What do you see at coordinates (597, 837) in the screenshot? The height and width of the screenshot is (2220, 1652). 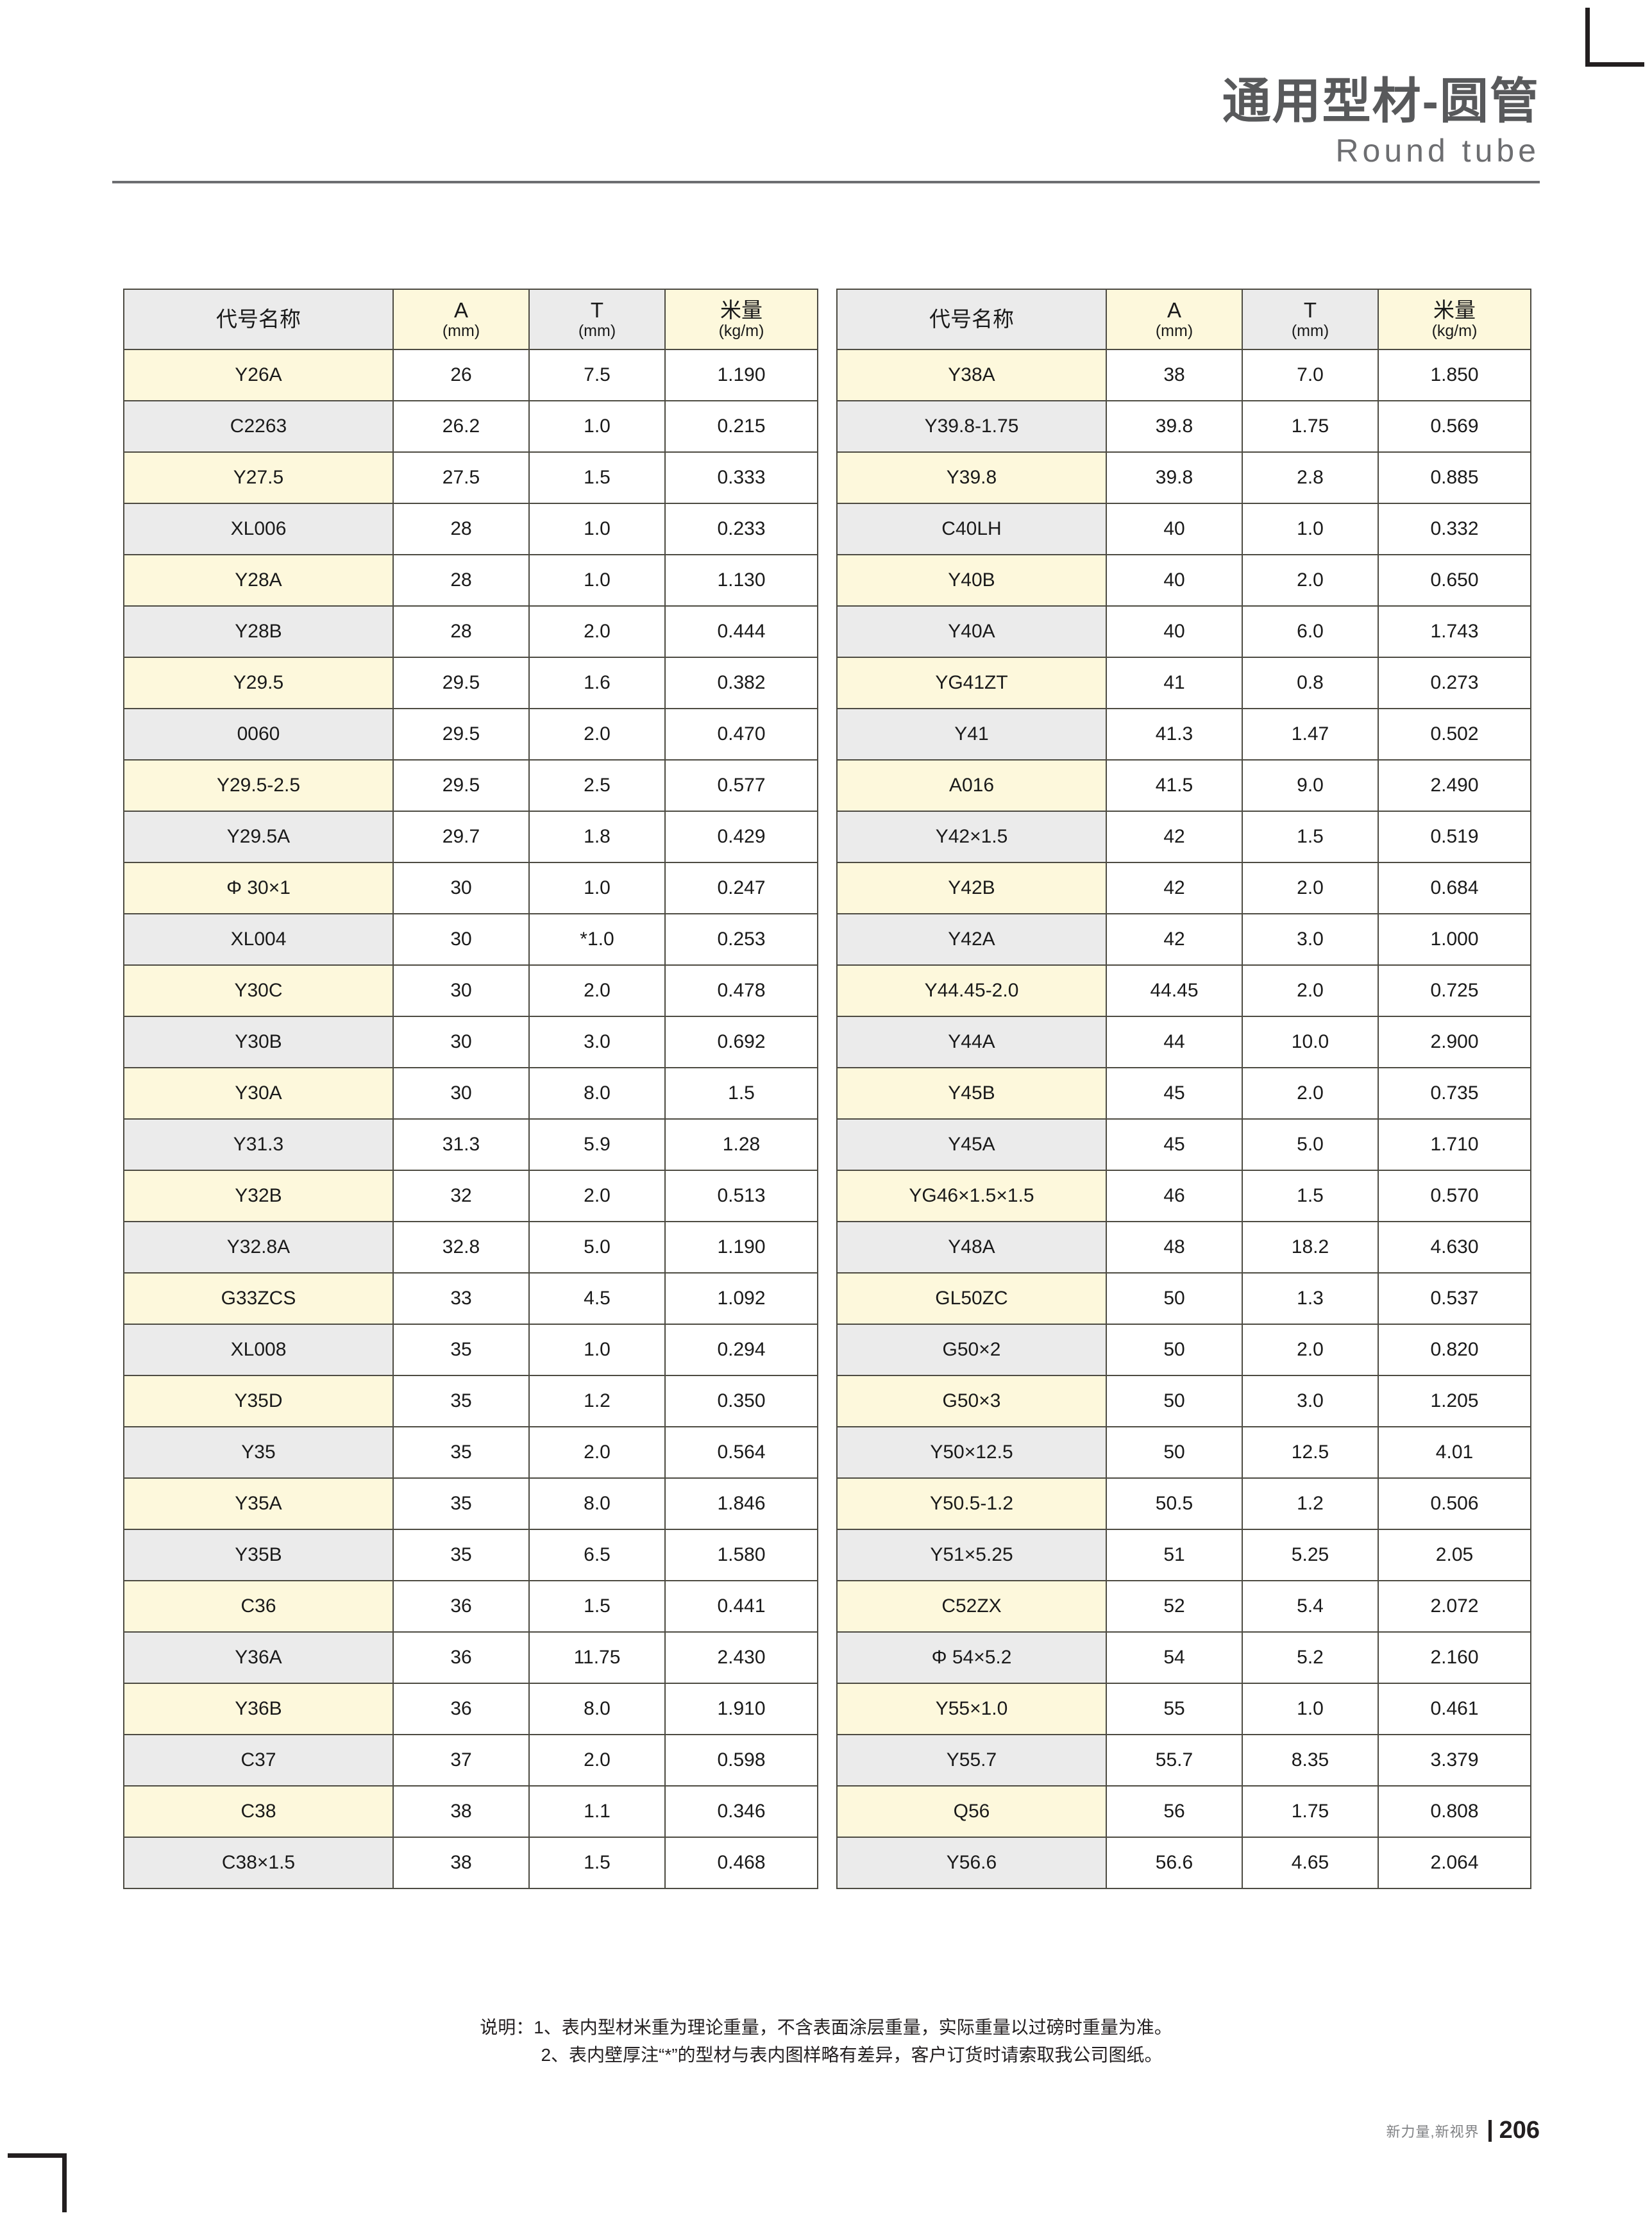 I see `cell-t: 1.8` at bounding box center [597, 837].